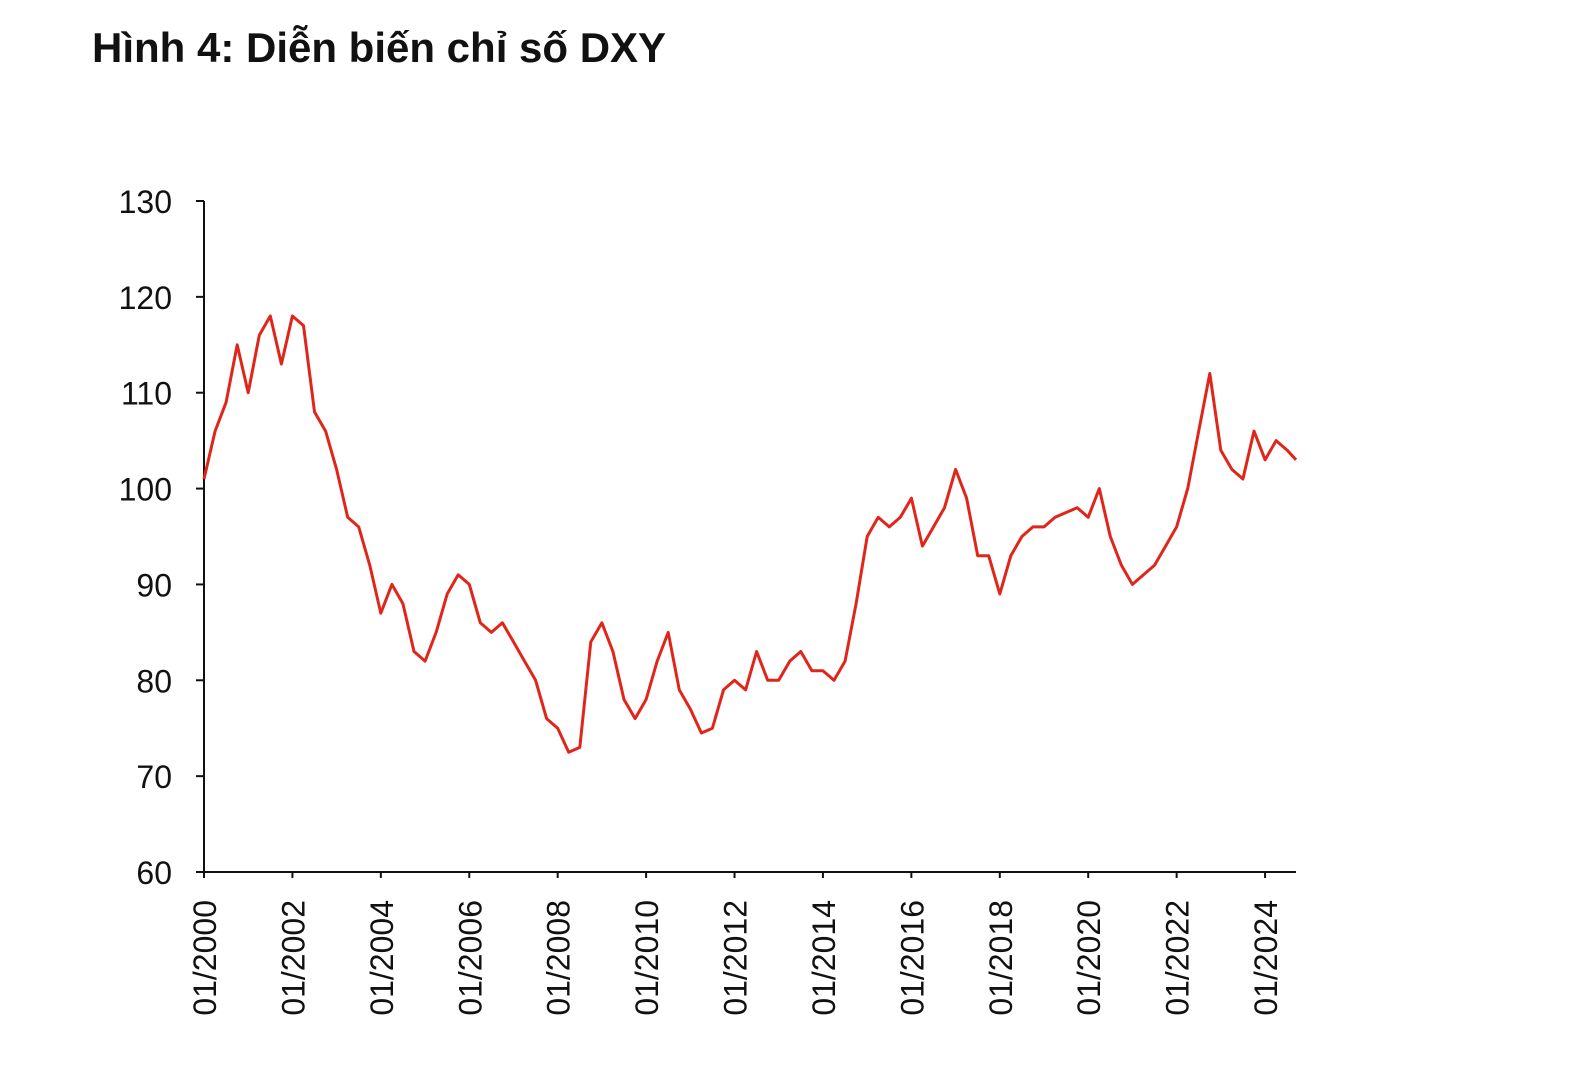  What do you see at coordinates (559, 958) in the screenshot?
I see `x-tick-label: 01/2008` at bounding box center [559, 958].